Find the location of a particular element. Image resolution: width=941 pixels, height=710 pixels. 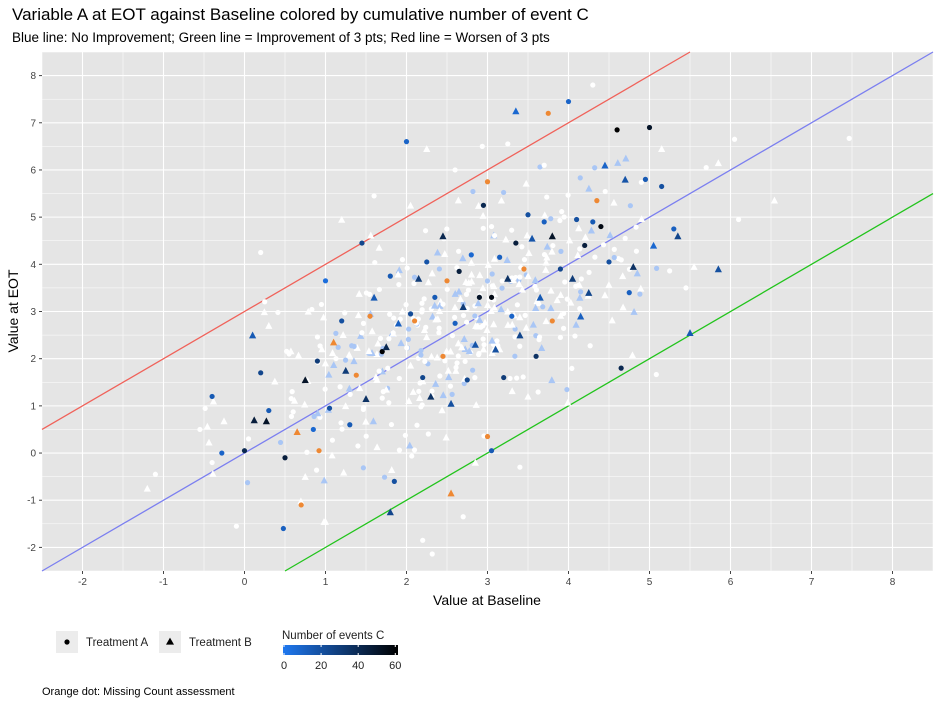

color-legend-tick-label: 60 is located at coordinates (395, 666).